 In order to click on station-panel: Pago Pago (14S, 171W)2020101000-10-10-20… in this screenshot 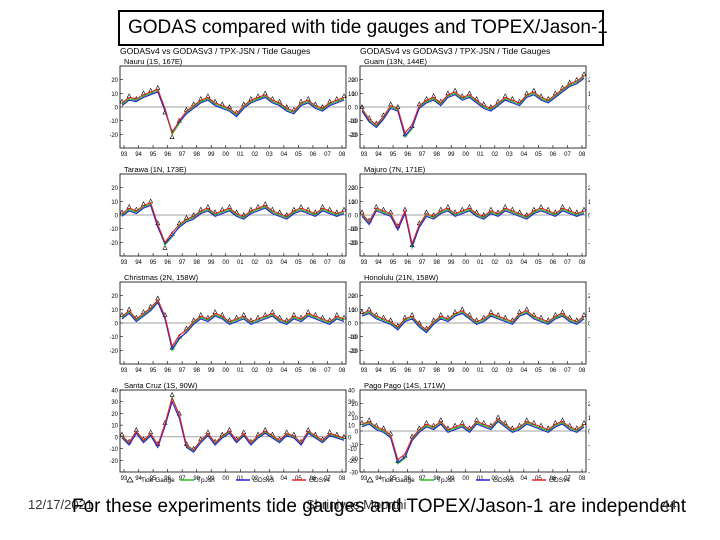, I will do `click(469, 431)`.